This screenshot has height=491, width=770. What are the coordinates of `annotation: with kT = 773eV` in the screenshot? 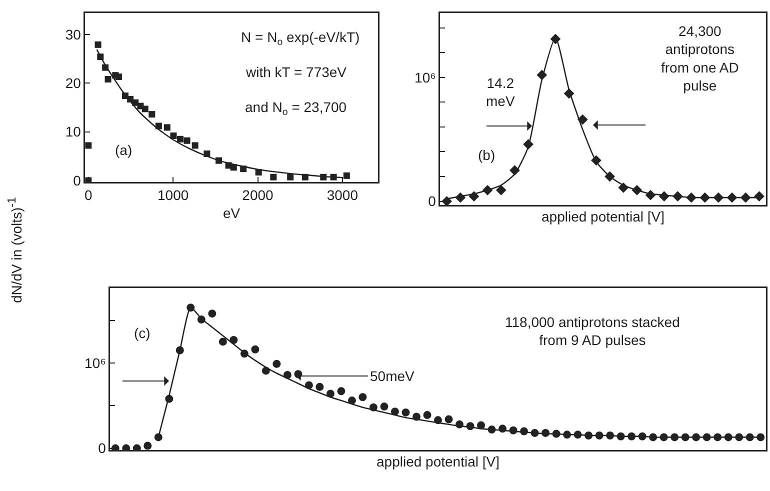 It's located at (296, 72).